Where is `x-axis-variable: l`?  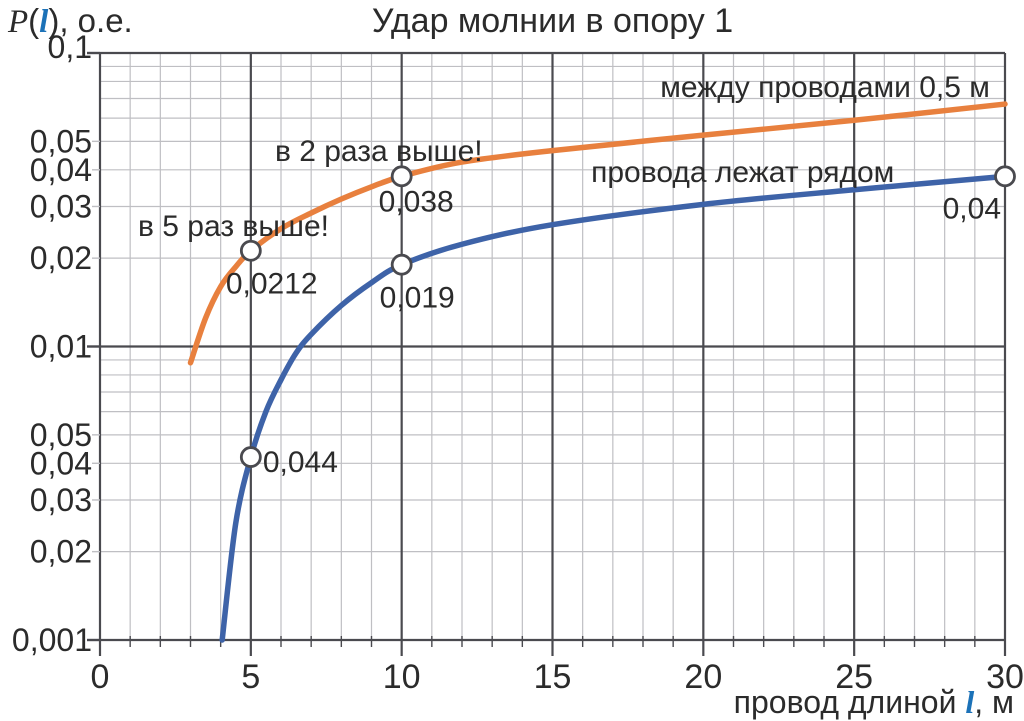
x-axis-variable: l is located at coordinates (970, 702).